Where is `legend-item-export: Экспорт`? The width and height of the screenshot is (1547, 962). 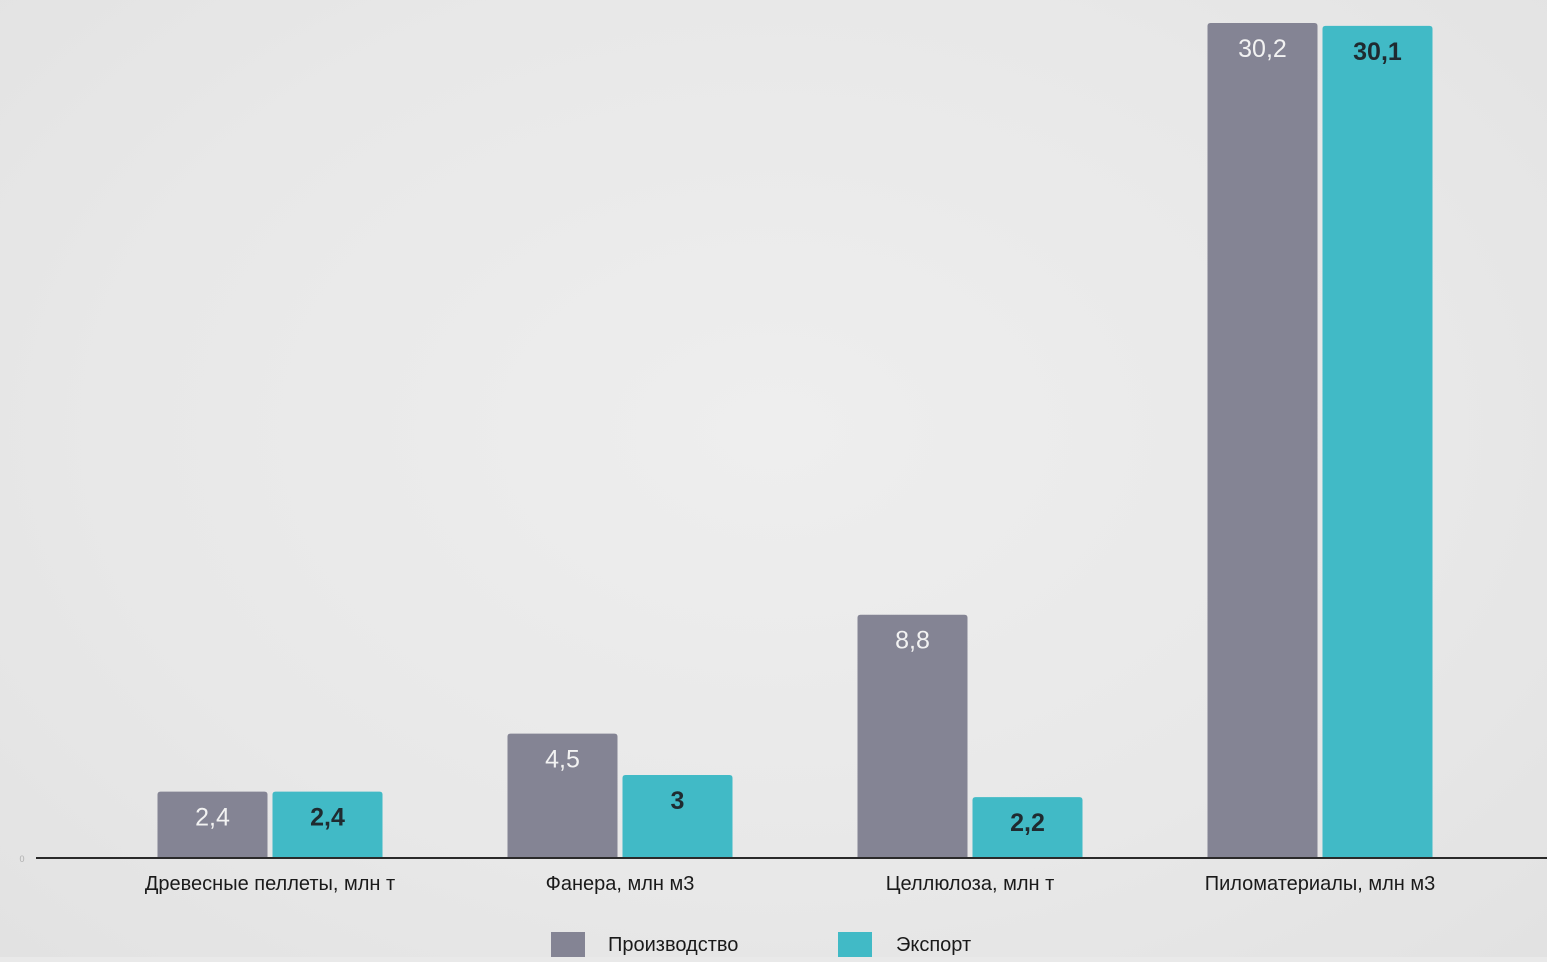 legend-item-export: Экспорт is located at coordinates (904, 944).